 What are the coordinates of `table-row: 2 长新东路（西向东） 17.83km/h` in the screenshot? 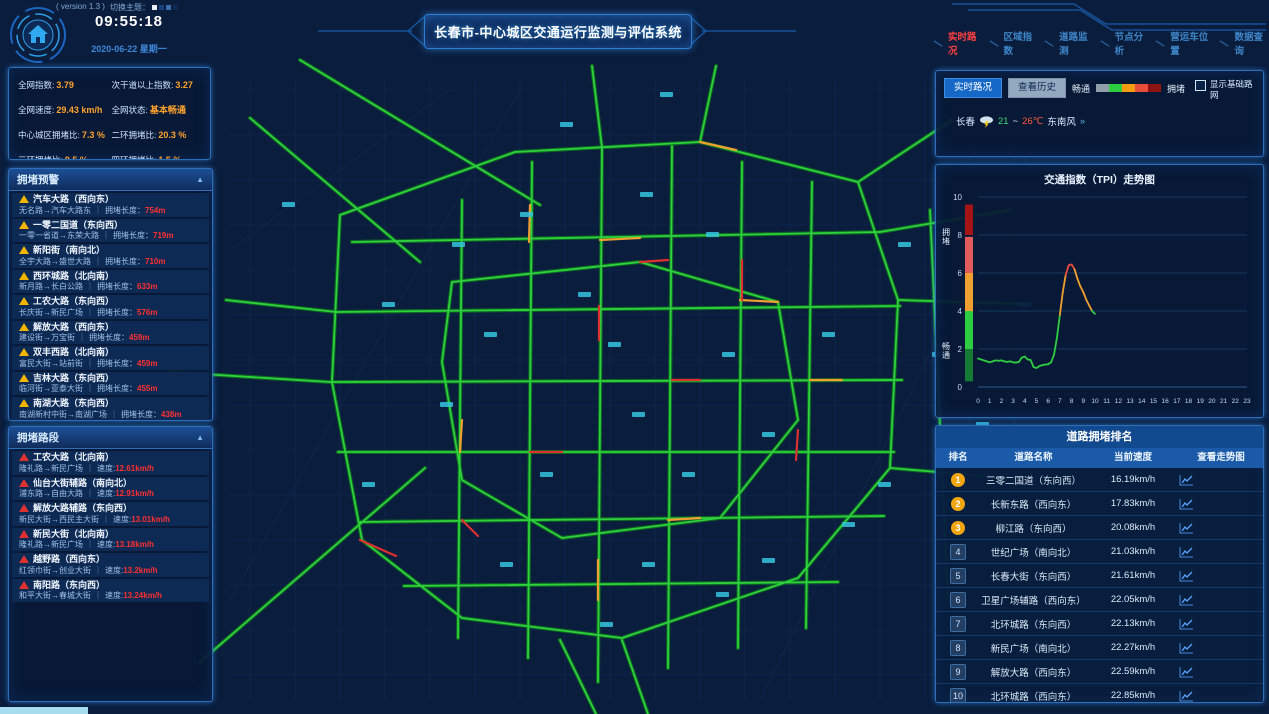 It's located at (1099, 504).